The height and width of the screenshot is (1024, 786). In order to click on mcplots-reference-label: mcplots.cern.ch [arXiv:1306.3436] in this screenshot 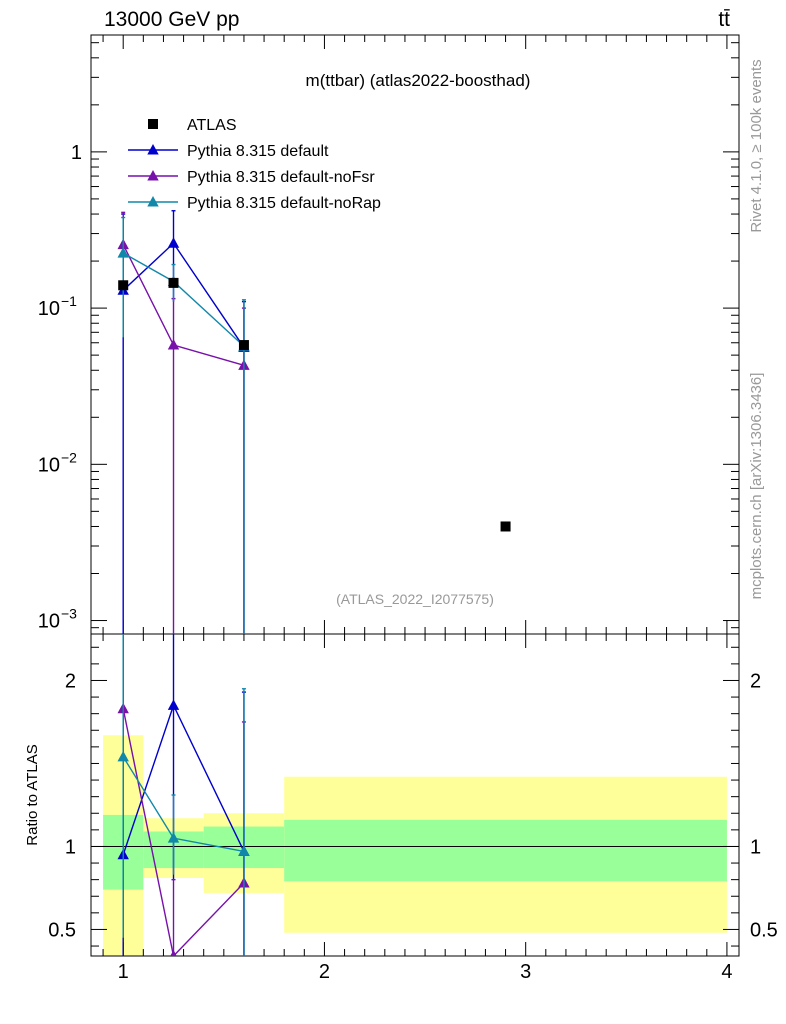, I will do `click(756, 486)`.